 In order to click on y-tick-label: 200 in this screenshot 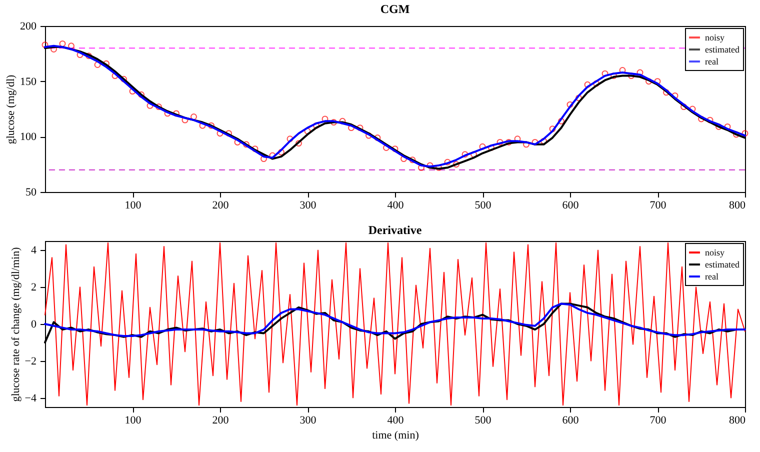, I will do `click(28, 26)`.